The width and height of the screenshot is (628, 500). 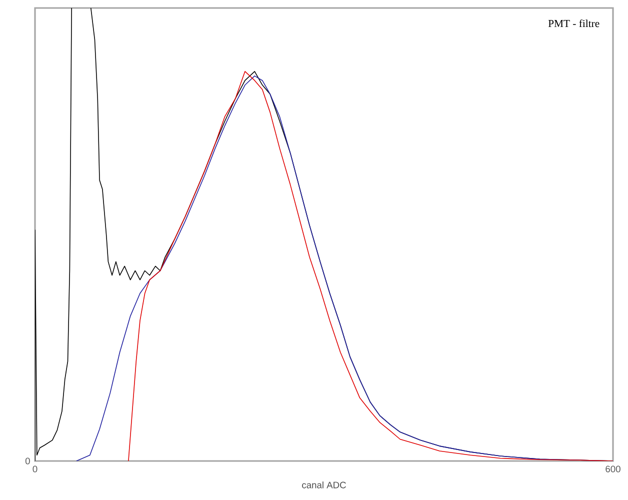 What do you see at coordinates (324, 484) in the screenshot?
I see `x-axis-title: canal ADC` at bounding box center [324, 484].